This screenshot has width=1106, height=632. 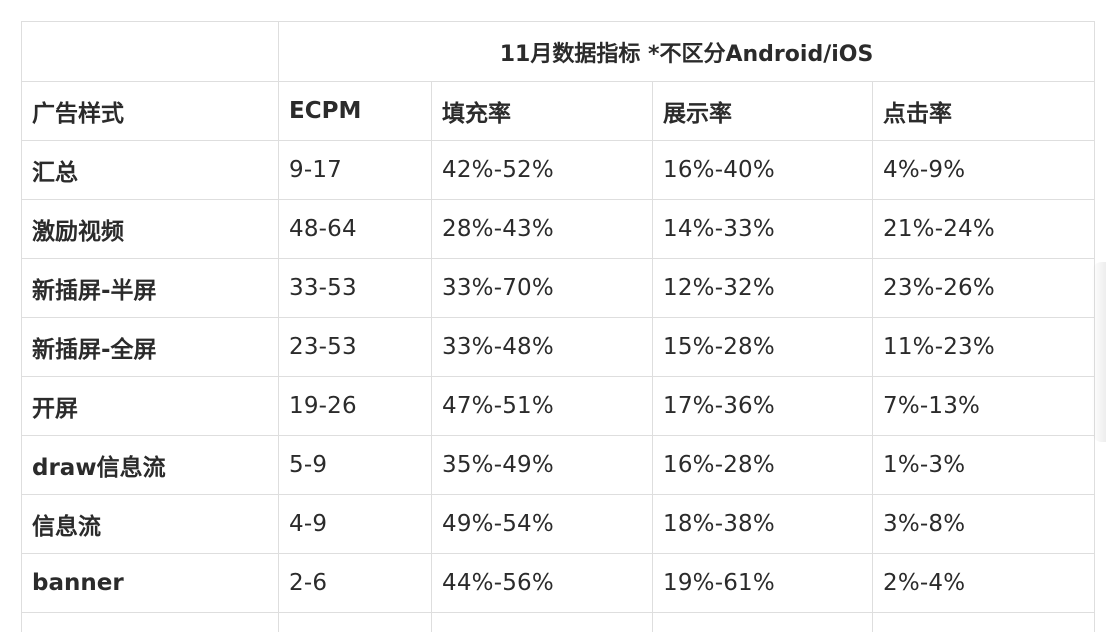 I want to click on fill-rate-cell: 49%-54%, so click(x=542, y=524).